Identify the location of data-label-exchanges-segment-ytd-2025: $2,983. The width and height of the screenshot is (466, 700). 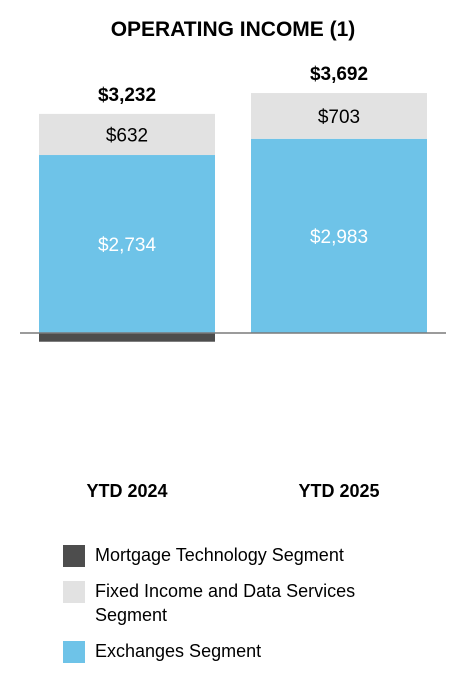
(339, 237).